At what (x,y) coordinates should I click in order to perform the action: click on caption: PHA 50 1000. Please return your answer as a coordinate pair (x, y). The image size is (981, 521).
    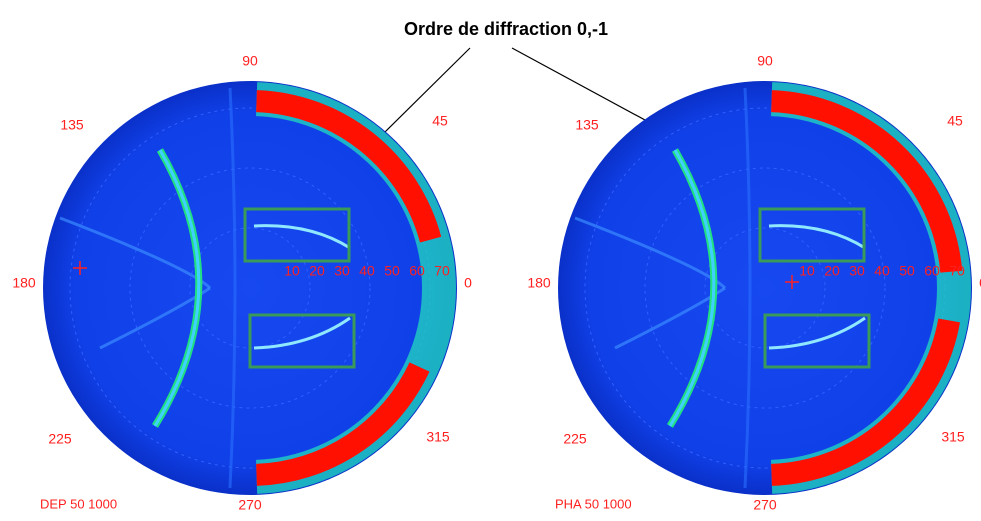
    Looking at the image, I should click on (593, 503).